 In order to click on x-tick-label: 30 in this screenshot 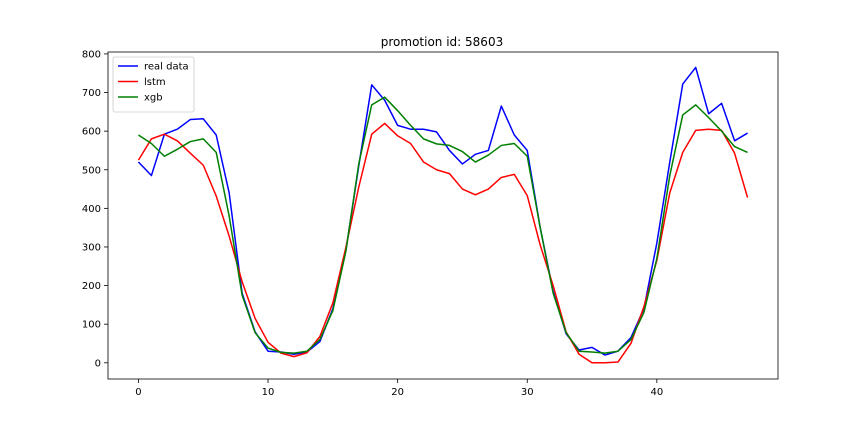, I will do `click(527, 392)`.